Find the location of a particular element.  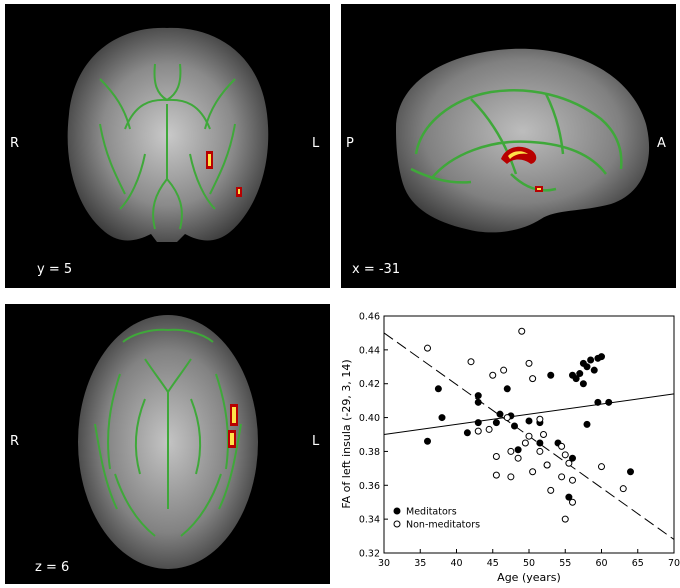

x-axis-ticks: 30 35 40 45 50 55 60 65 70 is located at coordinates (529, 559).